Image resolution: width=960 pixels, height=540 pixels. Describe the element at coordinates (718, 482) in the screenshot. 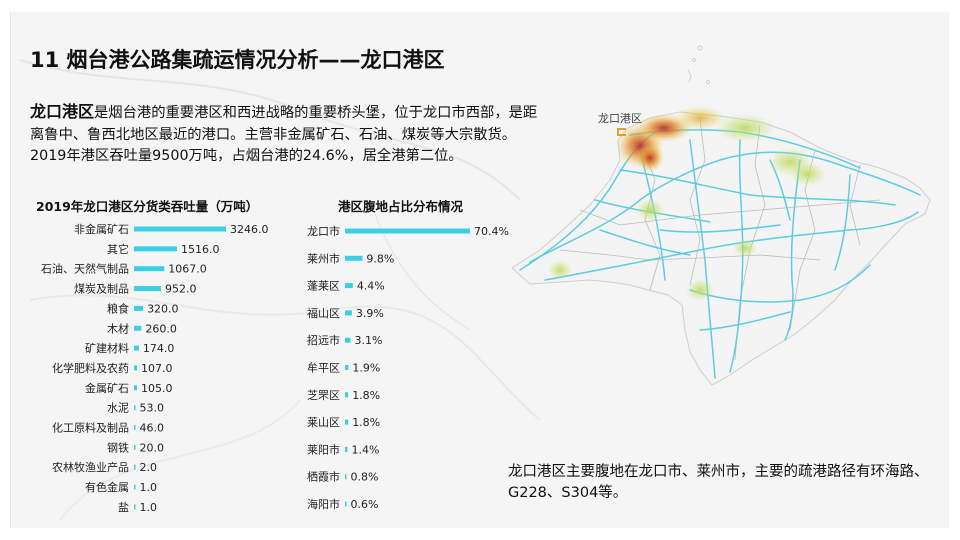

I see `map-note: 龙口港区主要腹地在龙口市、莱州市，主要的疏港路径有环海路、G228、S304等。` at that location.